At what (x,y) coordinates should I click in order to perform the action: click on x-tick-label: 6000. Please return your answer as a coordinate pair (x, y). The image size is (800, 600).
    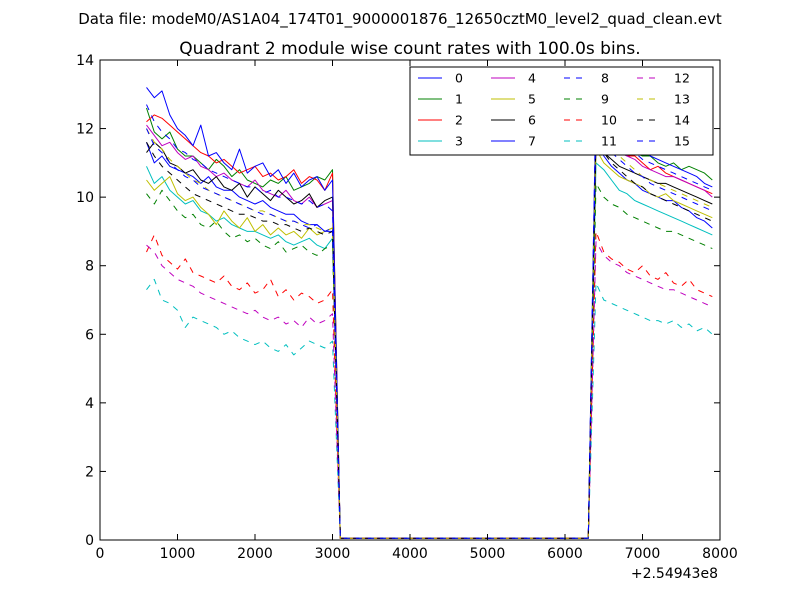
    Looking at the image, I should click on (565, 554).